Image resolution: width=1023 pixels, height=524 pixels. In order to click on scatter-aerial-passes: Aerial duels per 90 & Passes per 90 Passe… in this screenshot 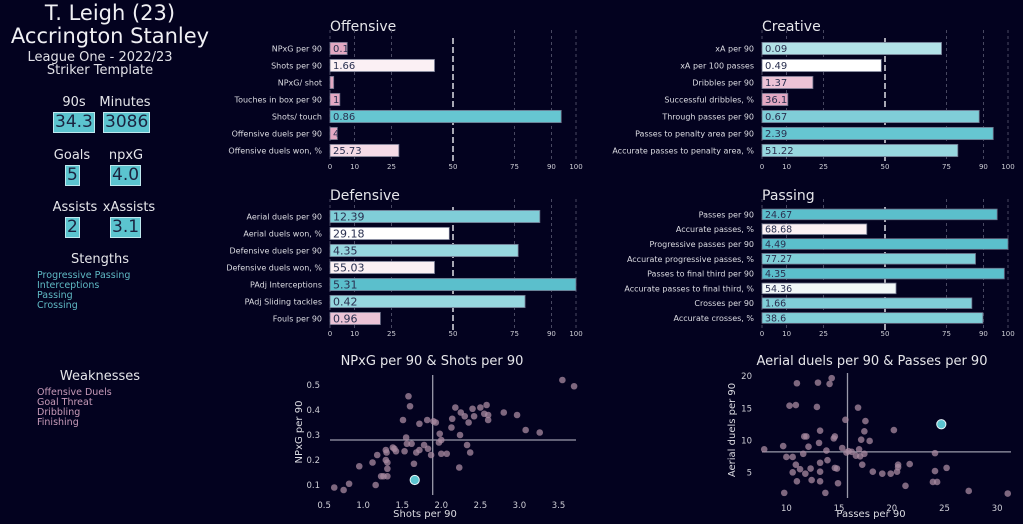, I will do `click(869, 437)`.